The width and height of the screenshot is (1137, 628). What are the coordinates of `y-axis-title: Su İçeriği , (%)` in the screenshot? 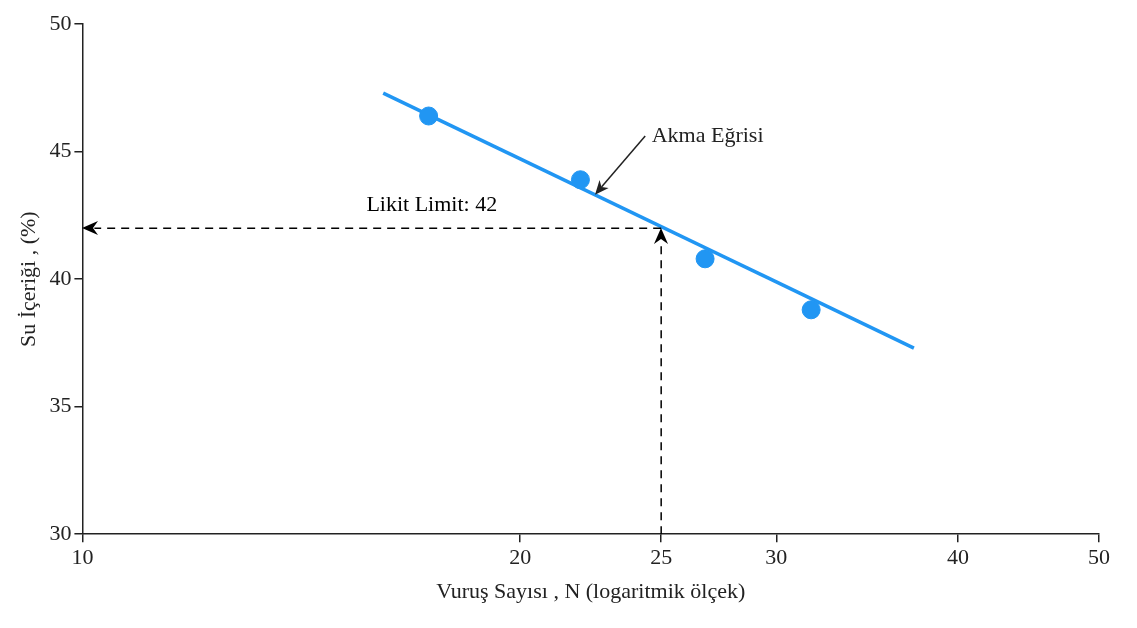 It's located at (27, 279).